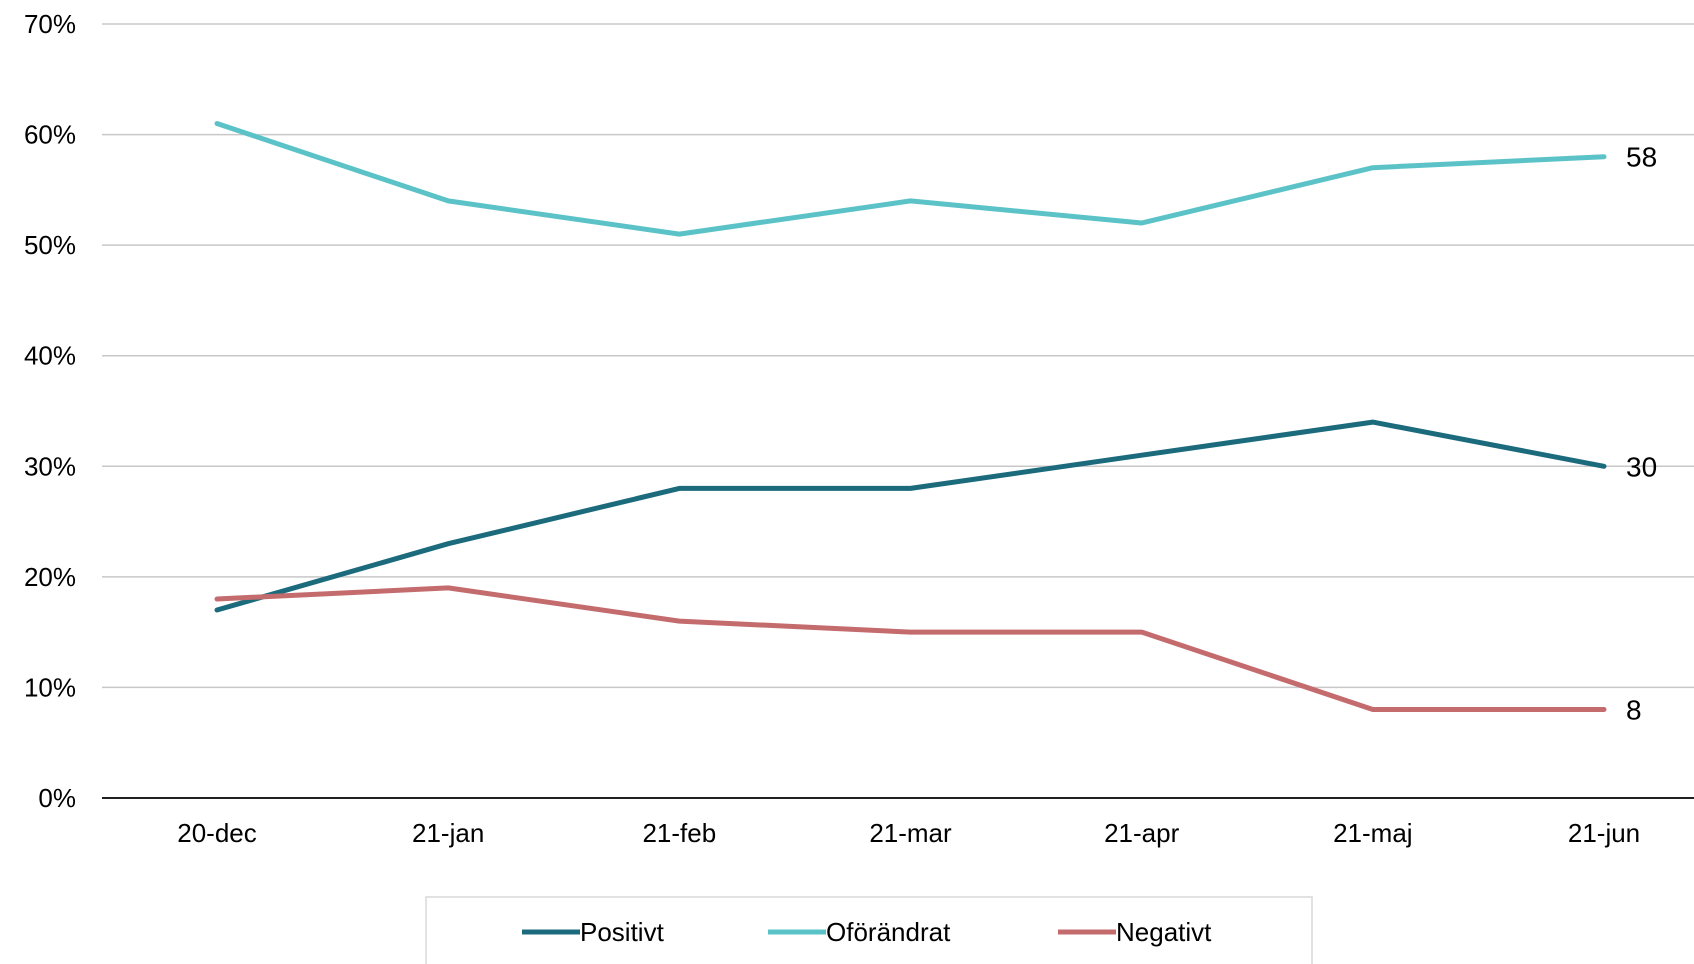 The width and height of the screenshot is (1694, 964). I want to click on legend-label-oförändrat: Oförändrat, so click(888, 932).